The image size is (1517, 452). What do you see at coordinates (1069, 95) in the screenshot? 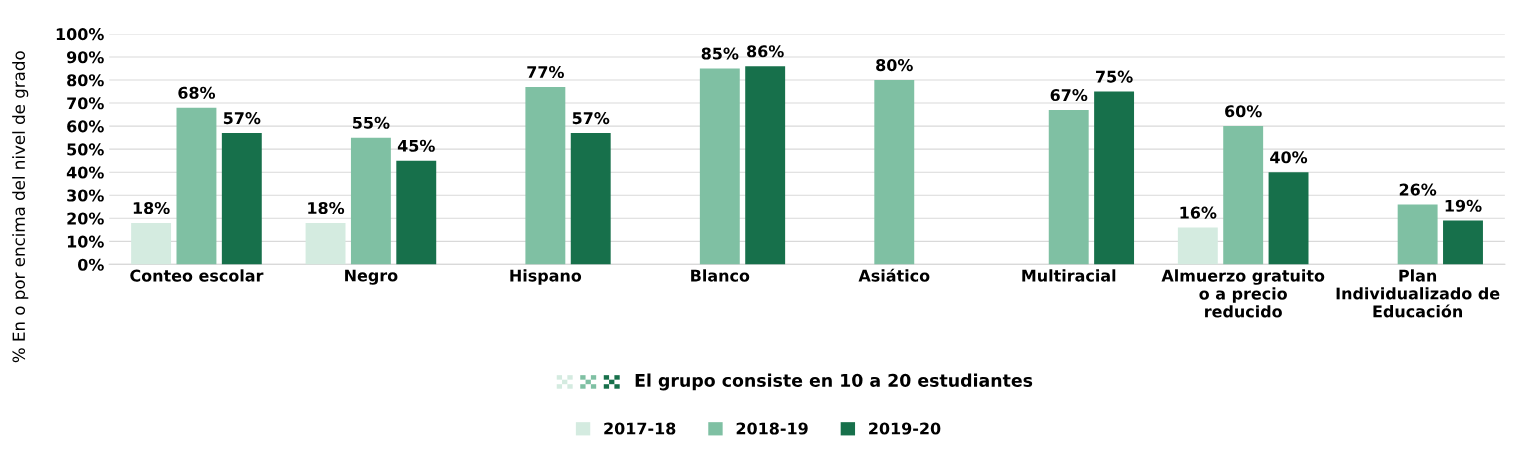
I see `data-label: 67%` at bounding box center [1069, 95].